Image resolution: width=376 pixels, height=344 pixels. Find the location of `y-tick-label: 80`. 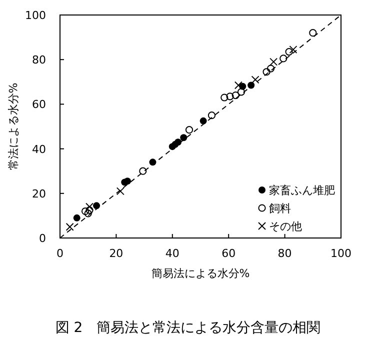

y-tick-label: 80 is located at coordinates (39, 60).